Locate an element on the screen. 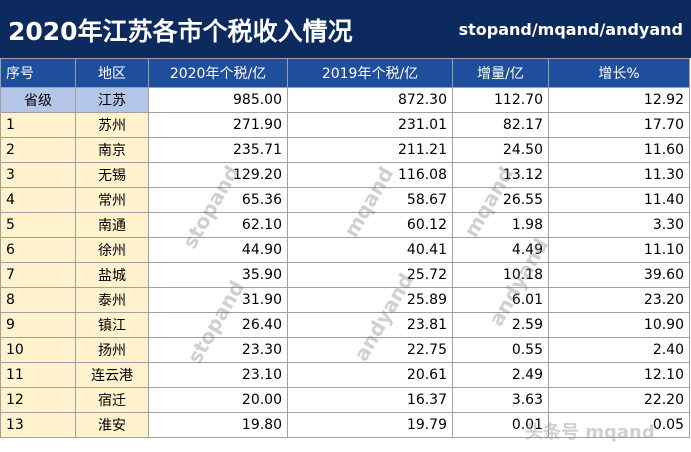  table-cell: 19.79 is located at coordinates (370, 425).